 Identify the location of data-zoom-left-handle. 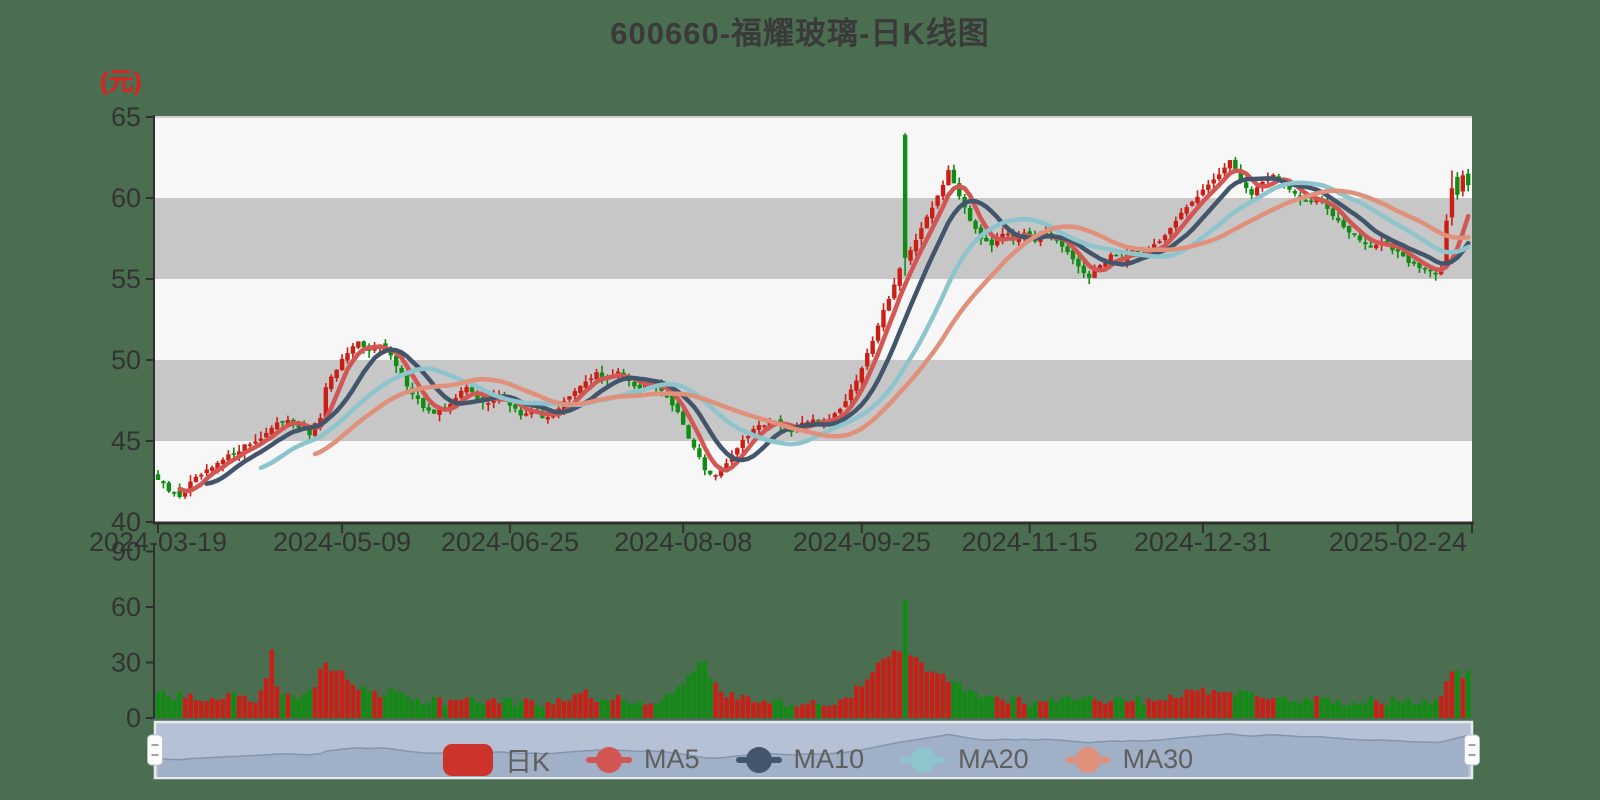
(155, 750).